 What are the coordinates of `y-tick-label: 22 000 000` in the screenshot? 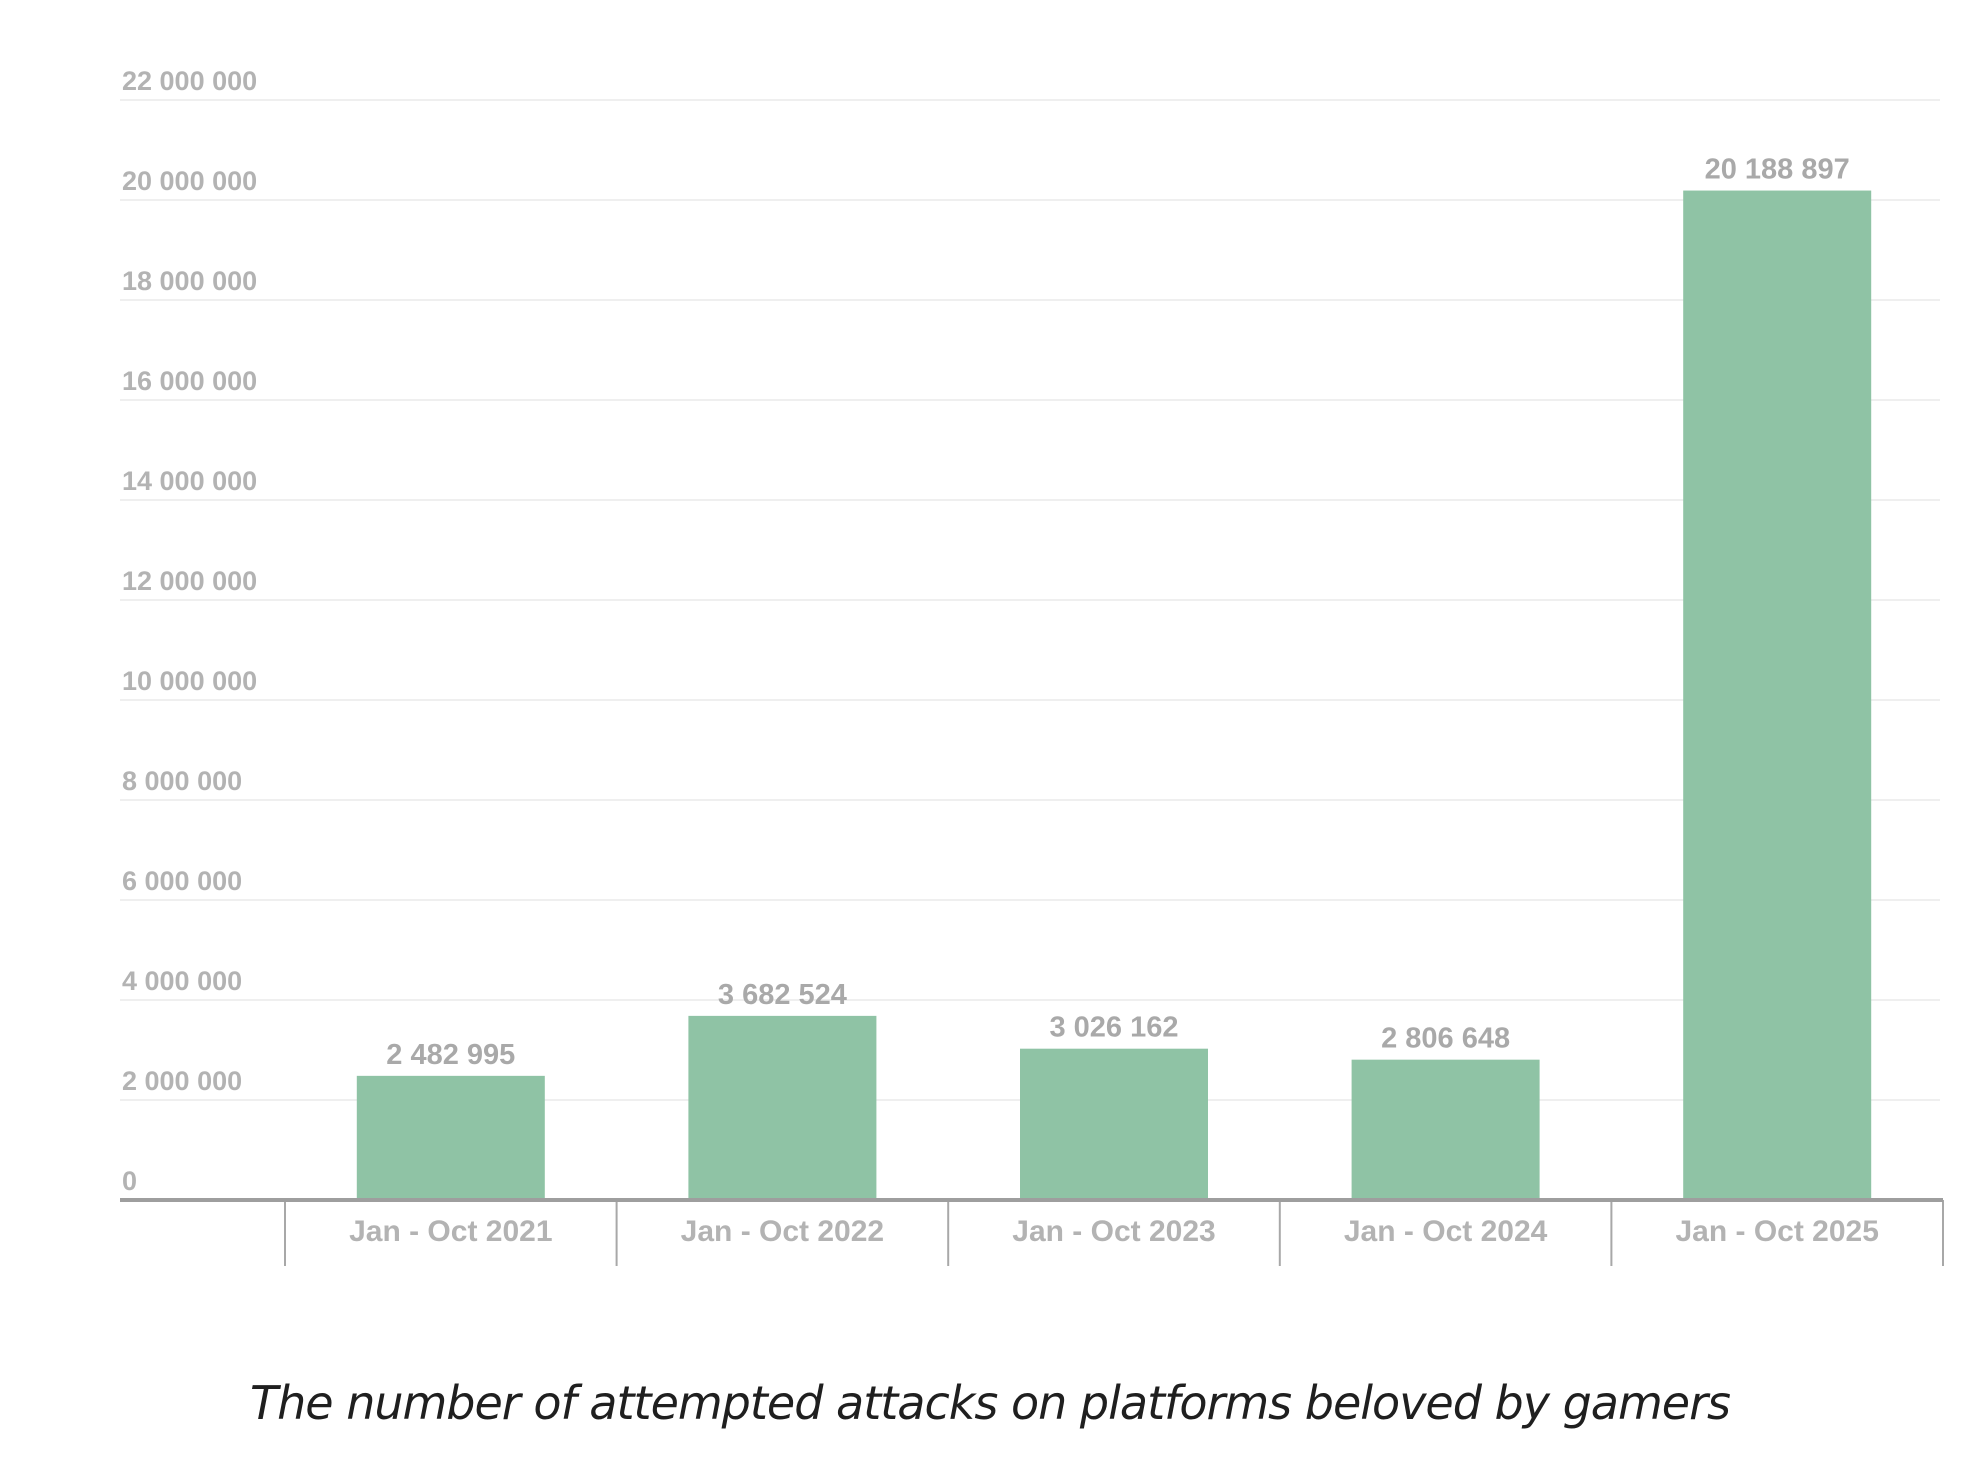 It's located at (189, 81).